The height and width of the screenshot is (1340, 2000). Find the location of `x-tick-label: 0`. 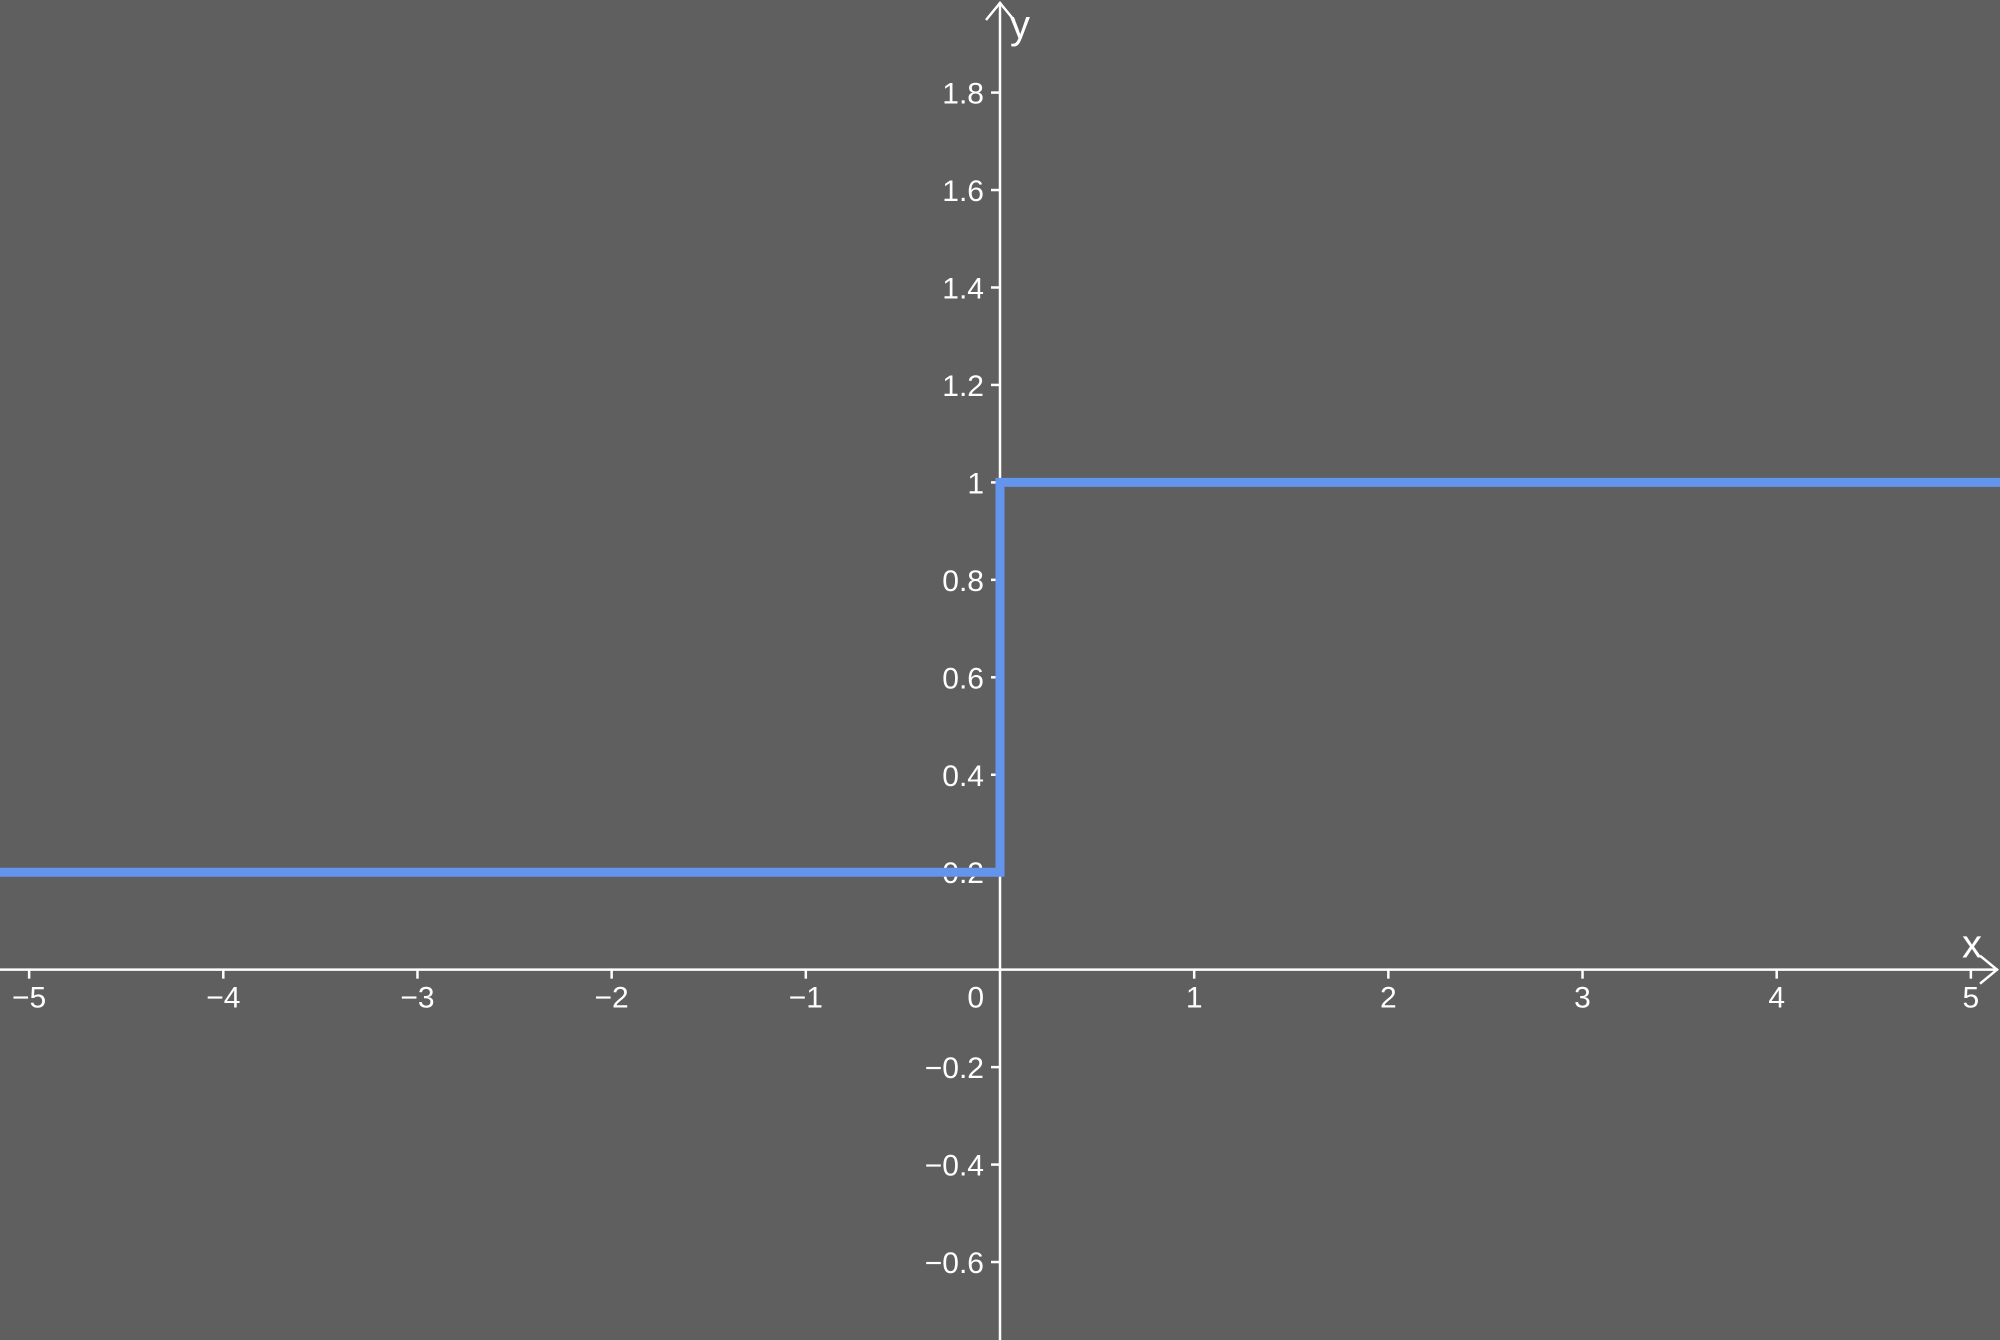

x-tick-label: 0 is located at coordinates (975, 998).